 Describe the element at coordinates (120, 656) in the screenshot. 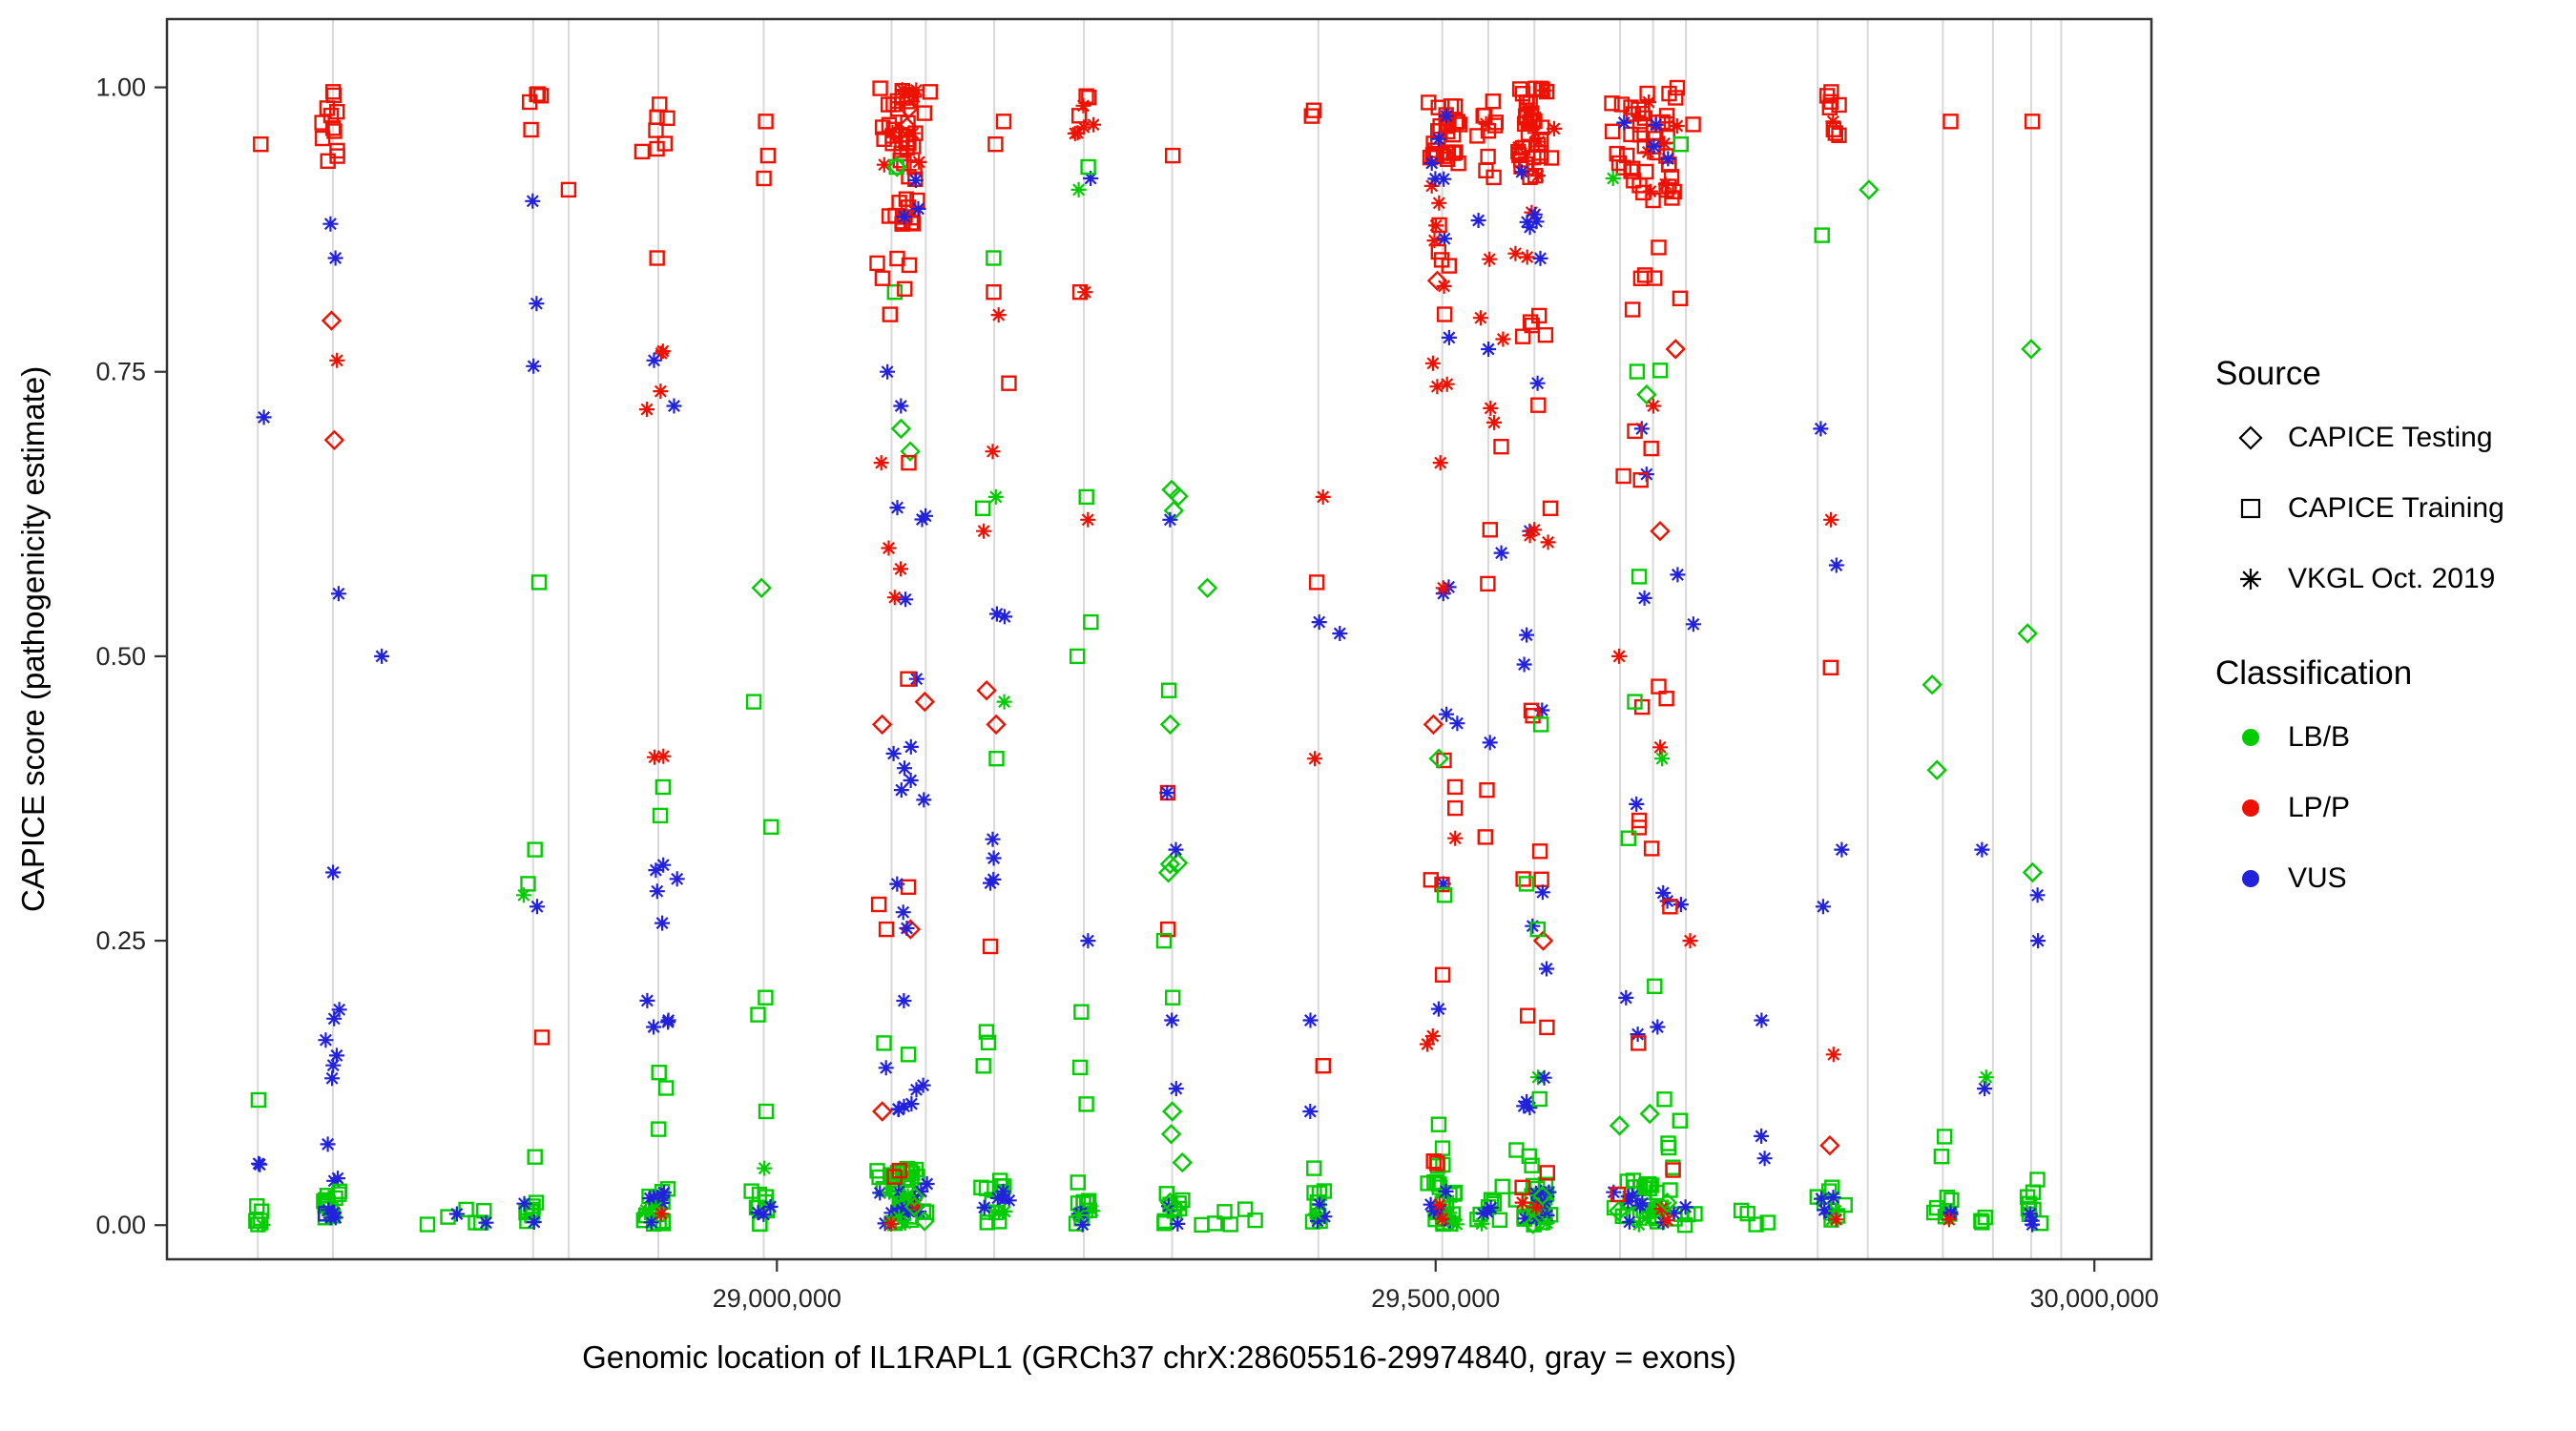

I see `svg-text: 0.50` at that location.